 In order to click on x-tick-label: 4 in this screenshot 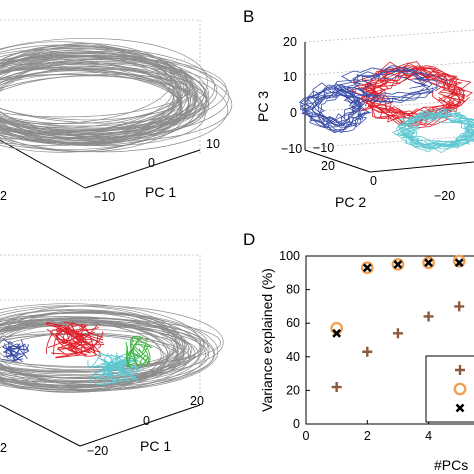, I will do `click(428, 436)`.